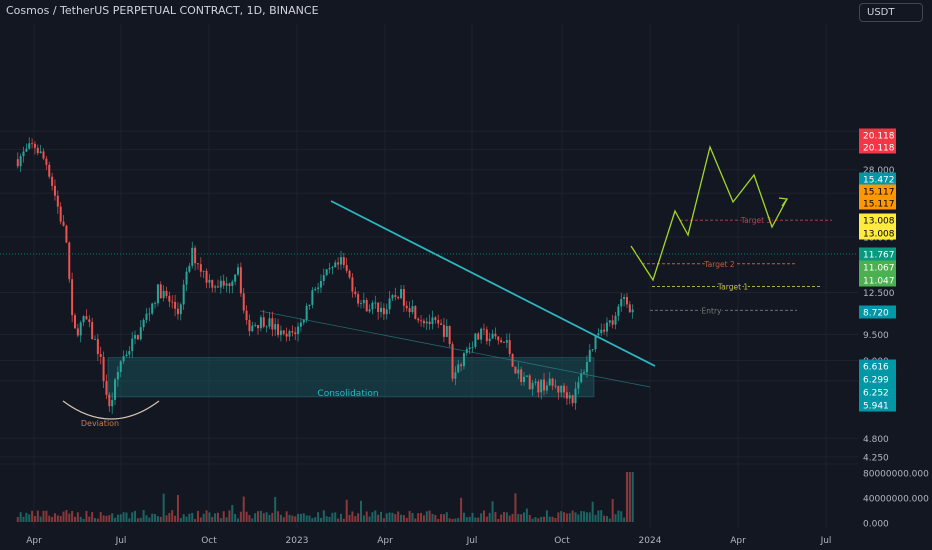 This screenshot has height=550, width=932. I want to click on level-label: Target 2, so click(719, 264).